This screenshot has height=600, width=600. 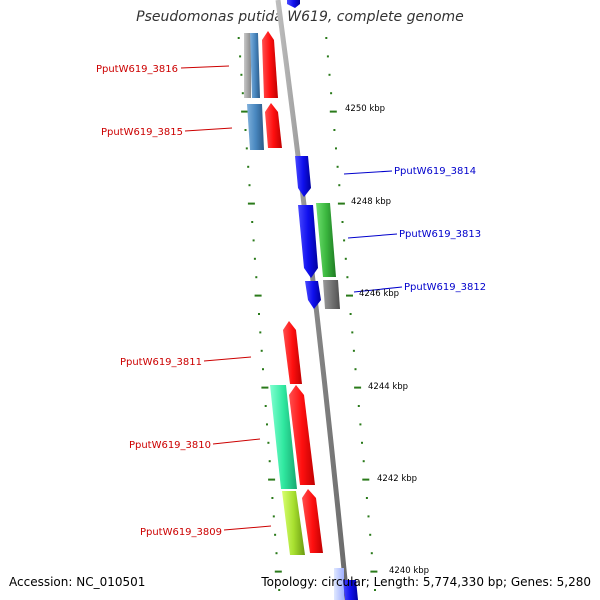 I want to click on gene-3809-red-arrow, so click(x=312, y=521).